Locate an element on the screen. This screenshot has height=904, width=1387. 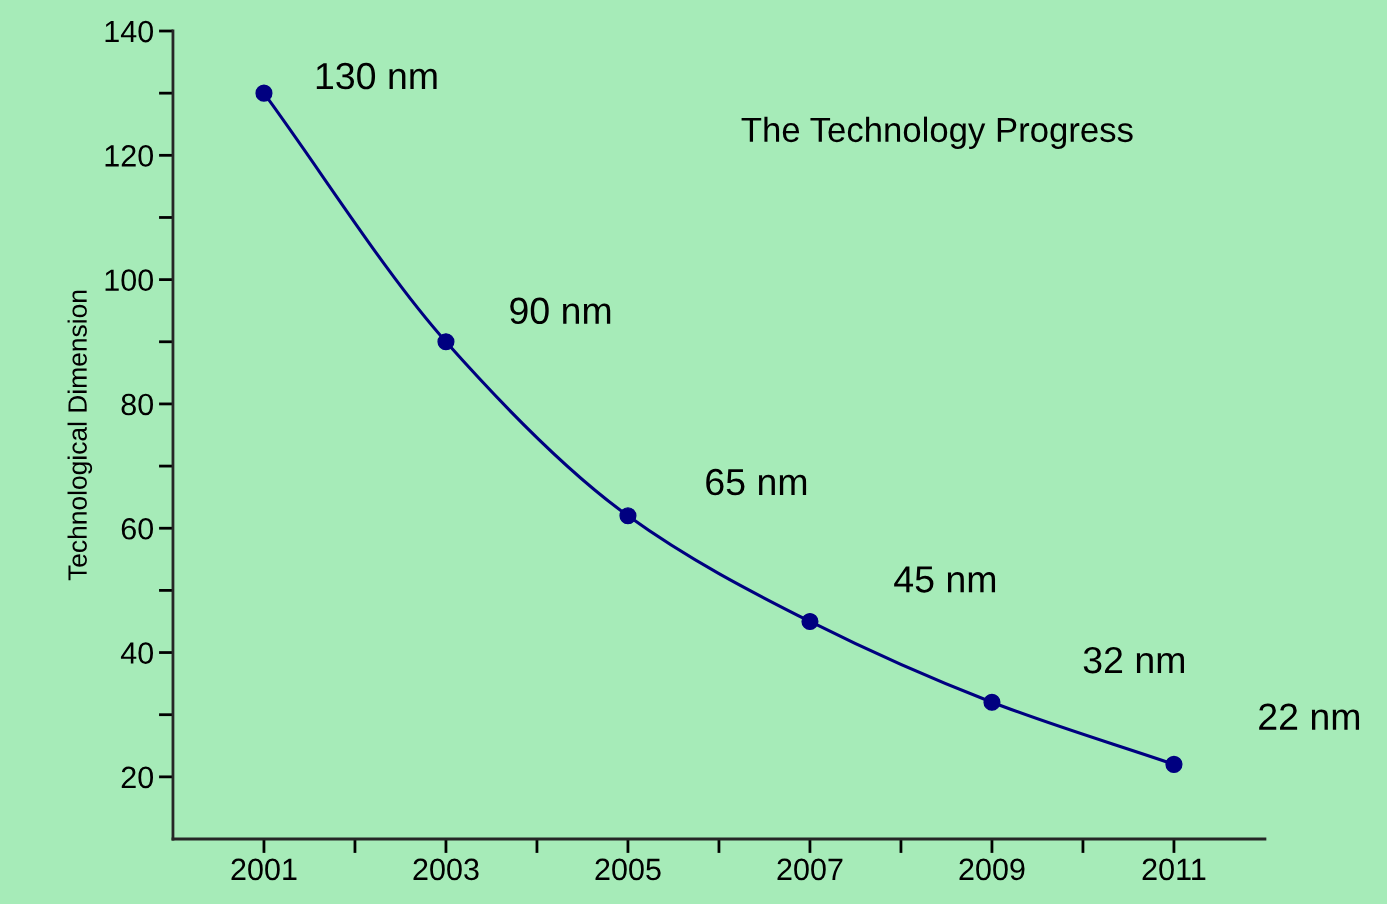
x-tick-label: 2003 is located at coordinates (446, 869).